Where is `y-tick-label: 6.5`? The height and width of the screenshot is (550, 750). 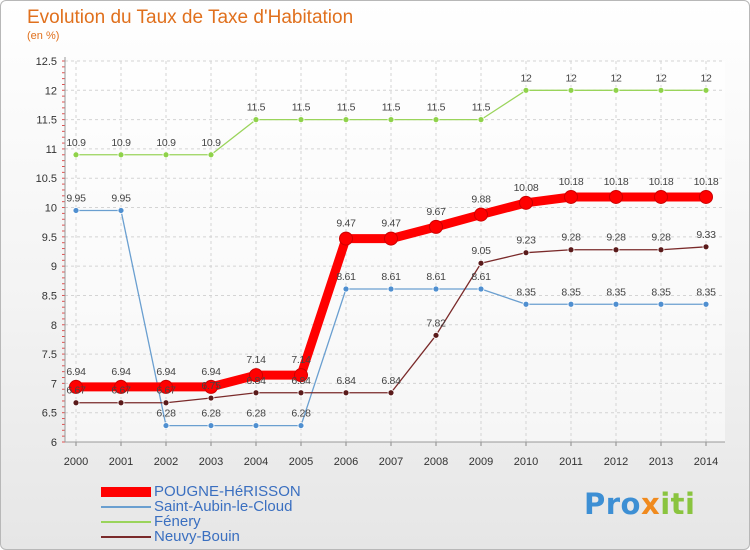 y-tick-label: 6.5 is located at coordinates (49, 414).